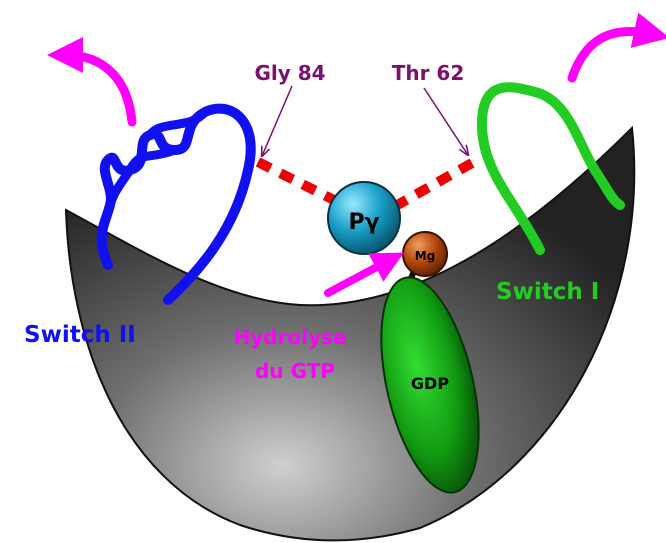 The height and width of the screenshot is (543, 666). I want to click on pgamma-sphere, so click(364, 218).